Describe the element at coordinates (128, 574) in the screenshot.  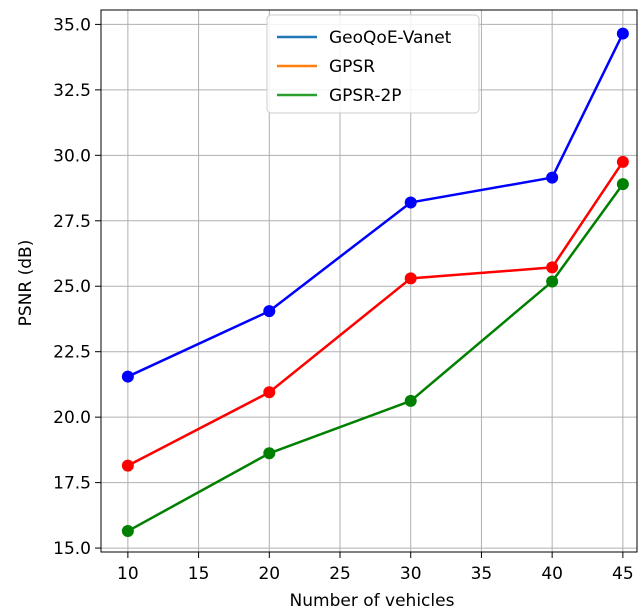
I see `x-tick-label: 10` at that location.